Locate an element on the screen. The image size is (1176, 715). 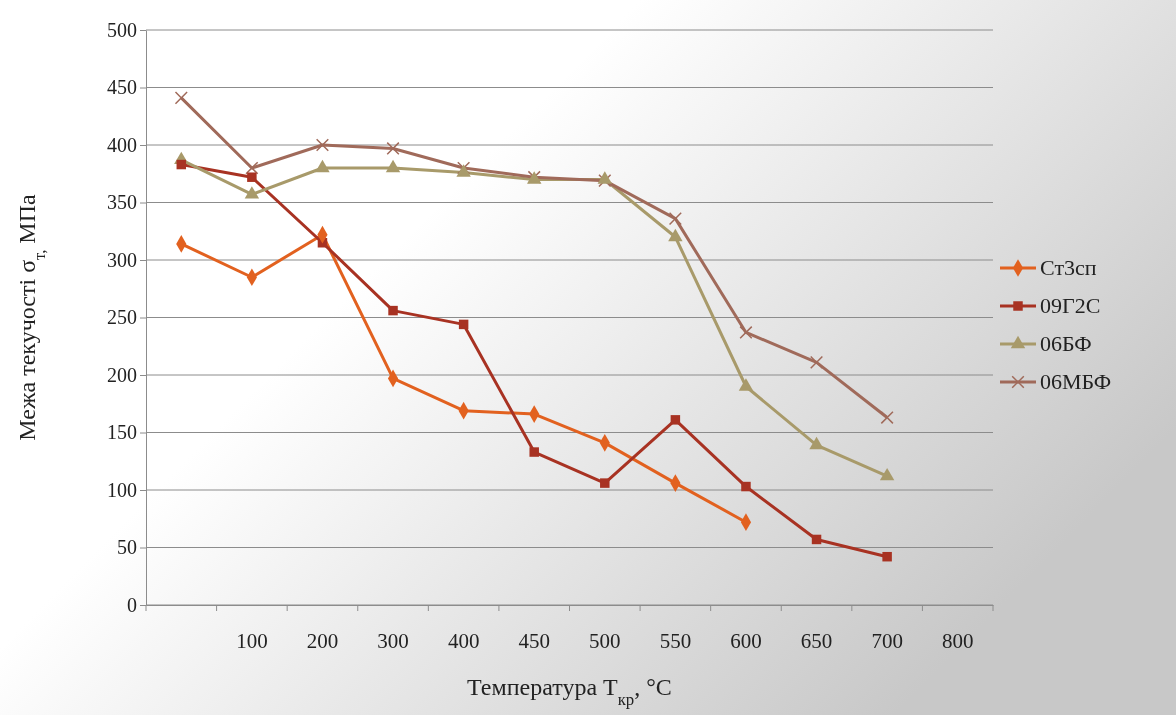
y-tick-label: 250 is located at coordinates (122, 317).